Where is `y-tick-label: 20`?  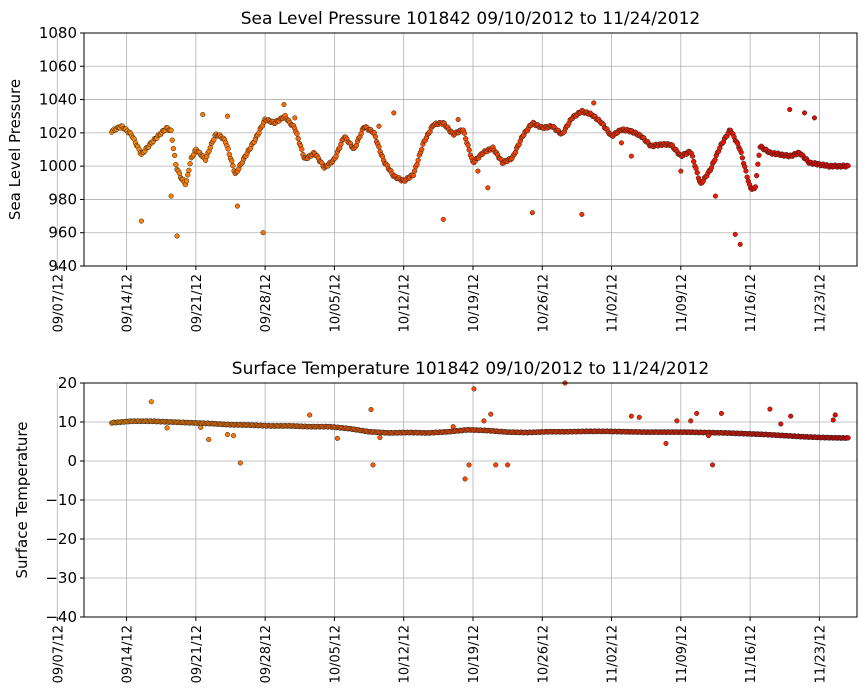 y-tick-label: 20 is located at coordinates (67, 383).